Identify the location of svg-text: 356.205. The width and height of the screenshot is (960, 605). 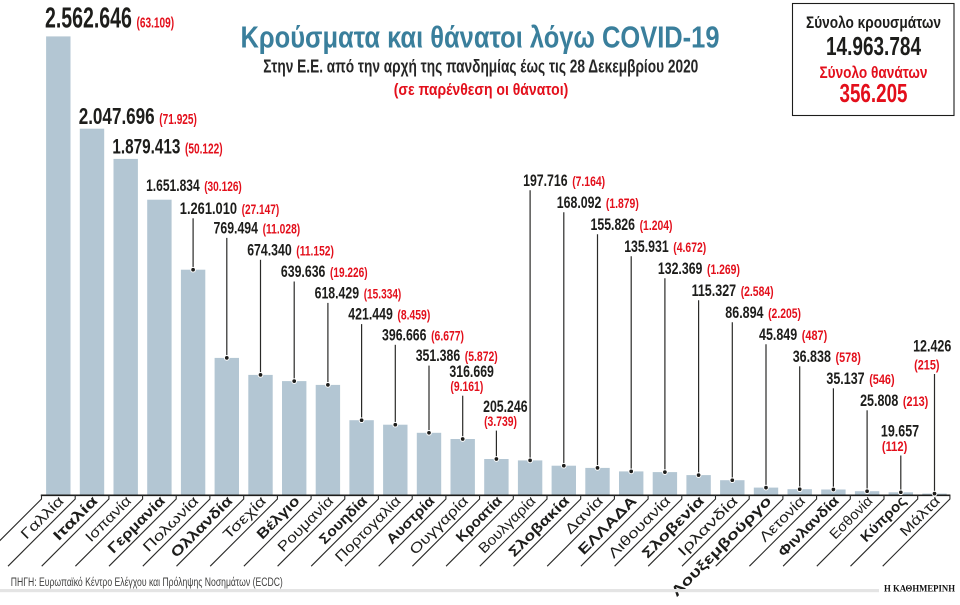
(874, 93).